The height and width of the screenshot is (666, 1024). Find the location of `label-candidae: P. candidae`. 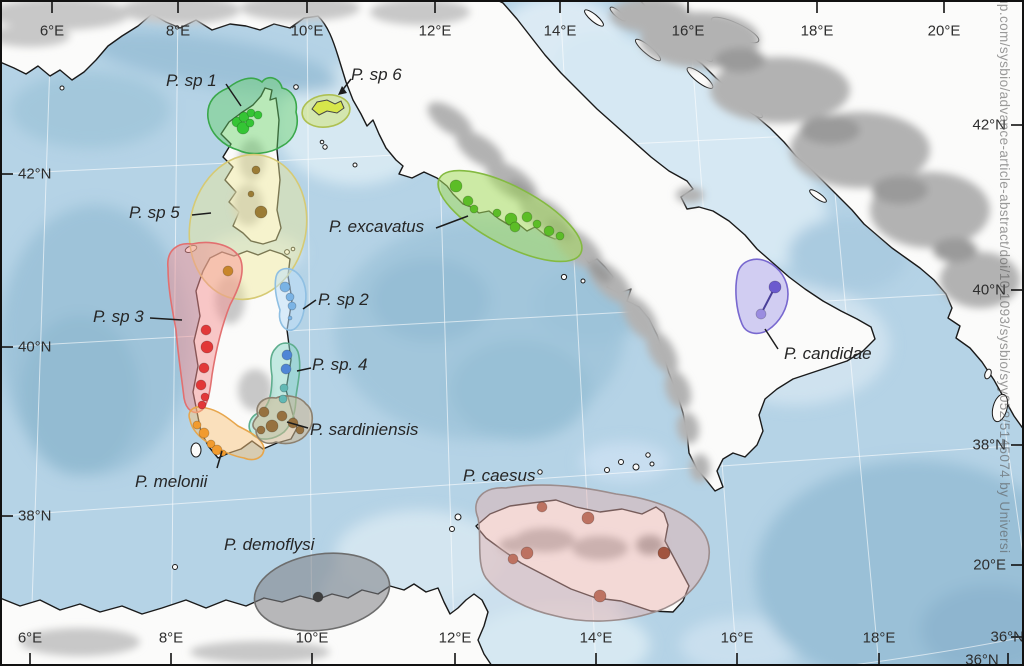

label-candidae: P. candidae is located at coordinates (828, 353).